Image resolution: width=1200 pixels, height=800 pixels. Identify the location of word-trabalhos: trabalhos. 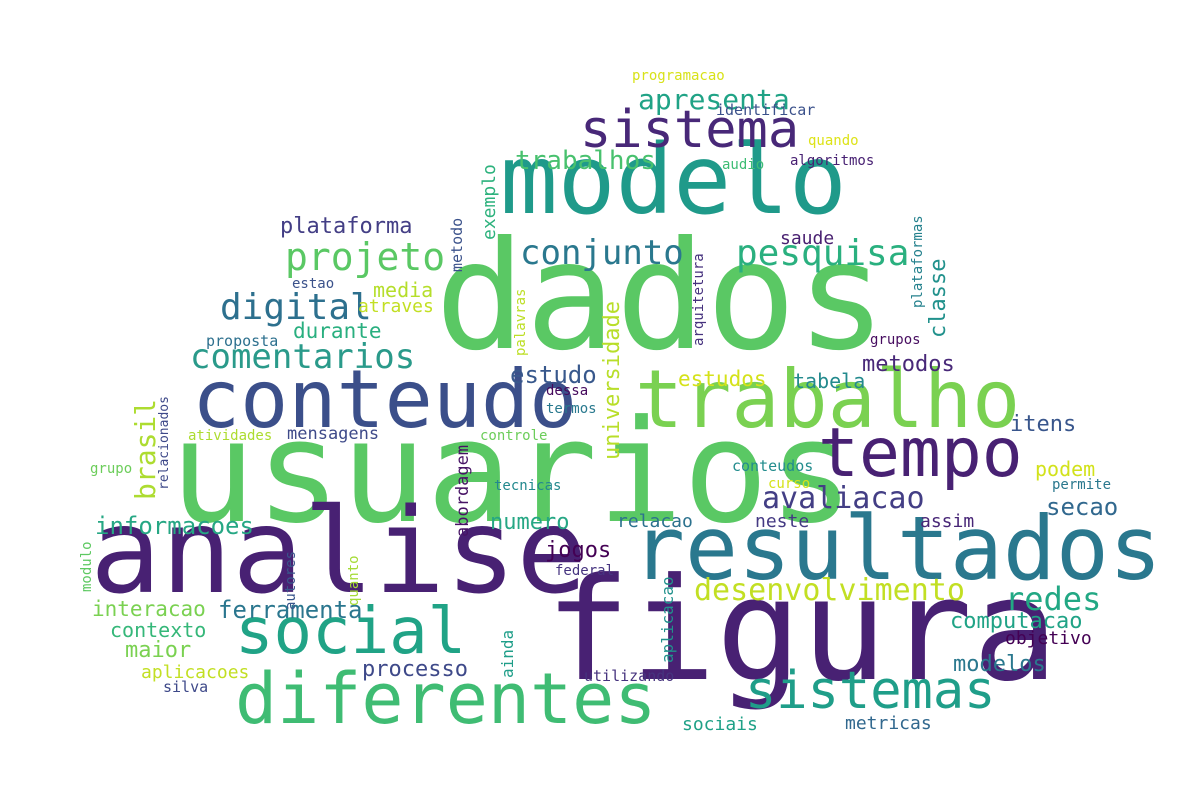
(585, 161).